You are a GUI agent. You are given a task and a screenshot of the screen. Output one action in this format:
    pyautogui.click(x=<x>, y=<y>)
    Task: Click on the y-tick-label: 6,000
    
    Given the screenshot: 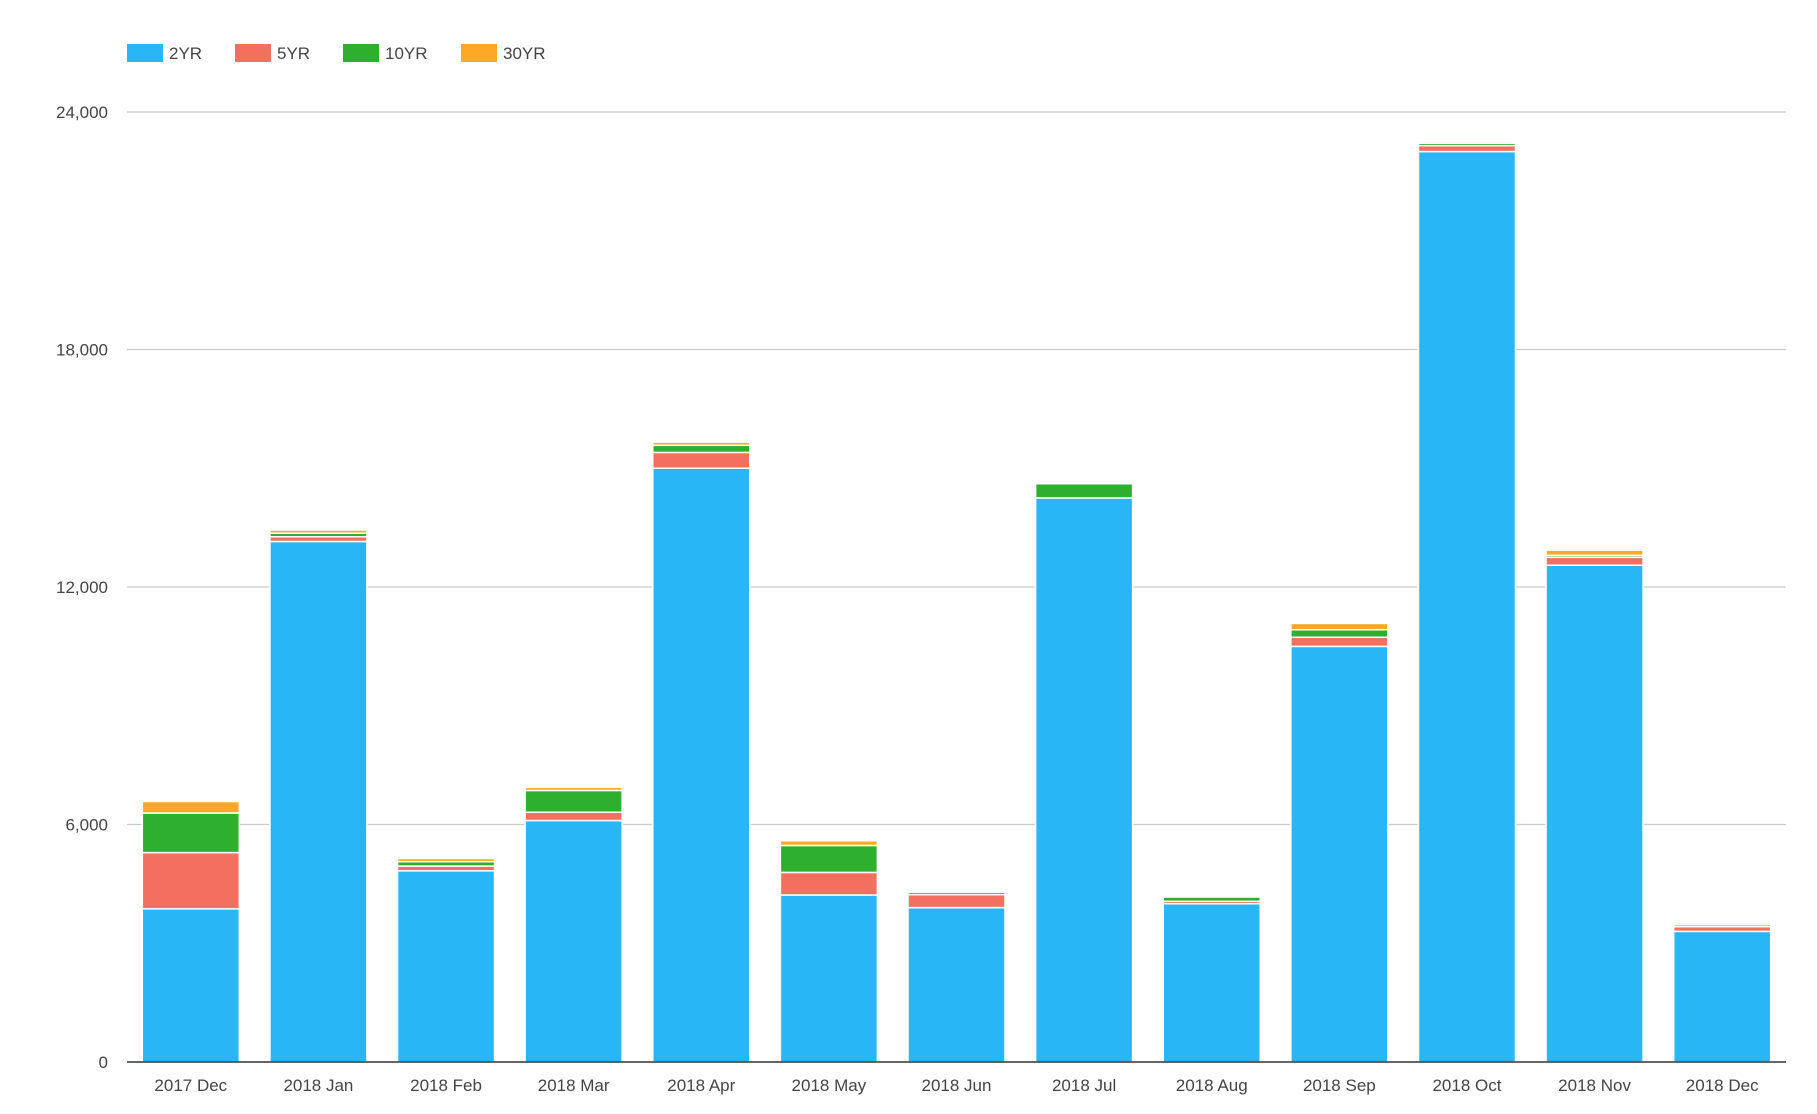 What is the action you would take?
    pyautogui.click(x=86, y=825)
    